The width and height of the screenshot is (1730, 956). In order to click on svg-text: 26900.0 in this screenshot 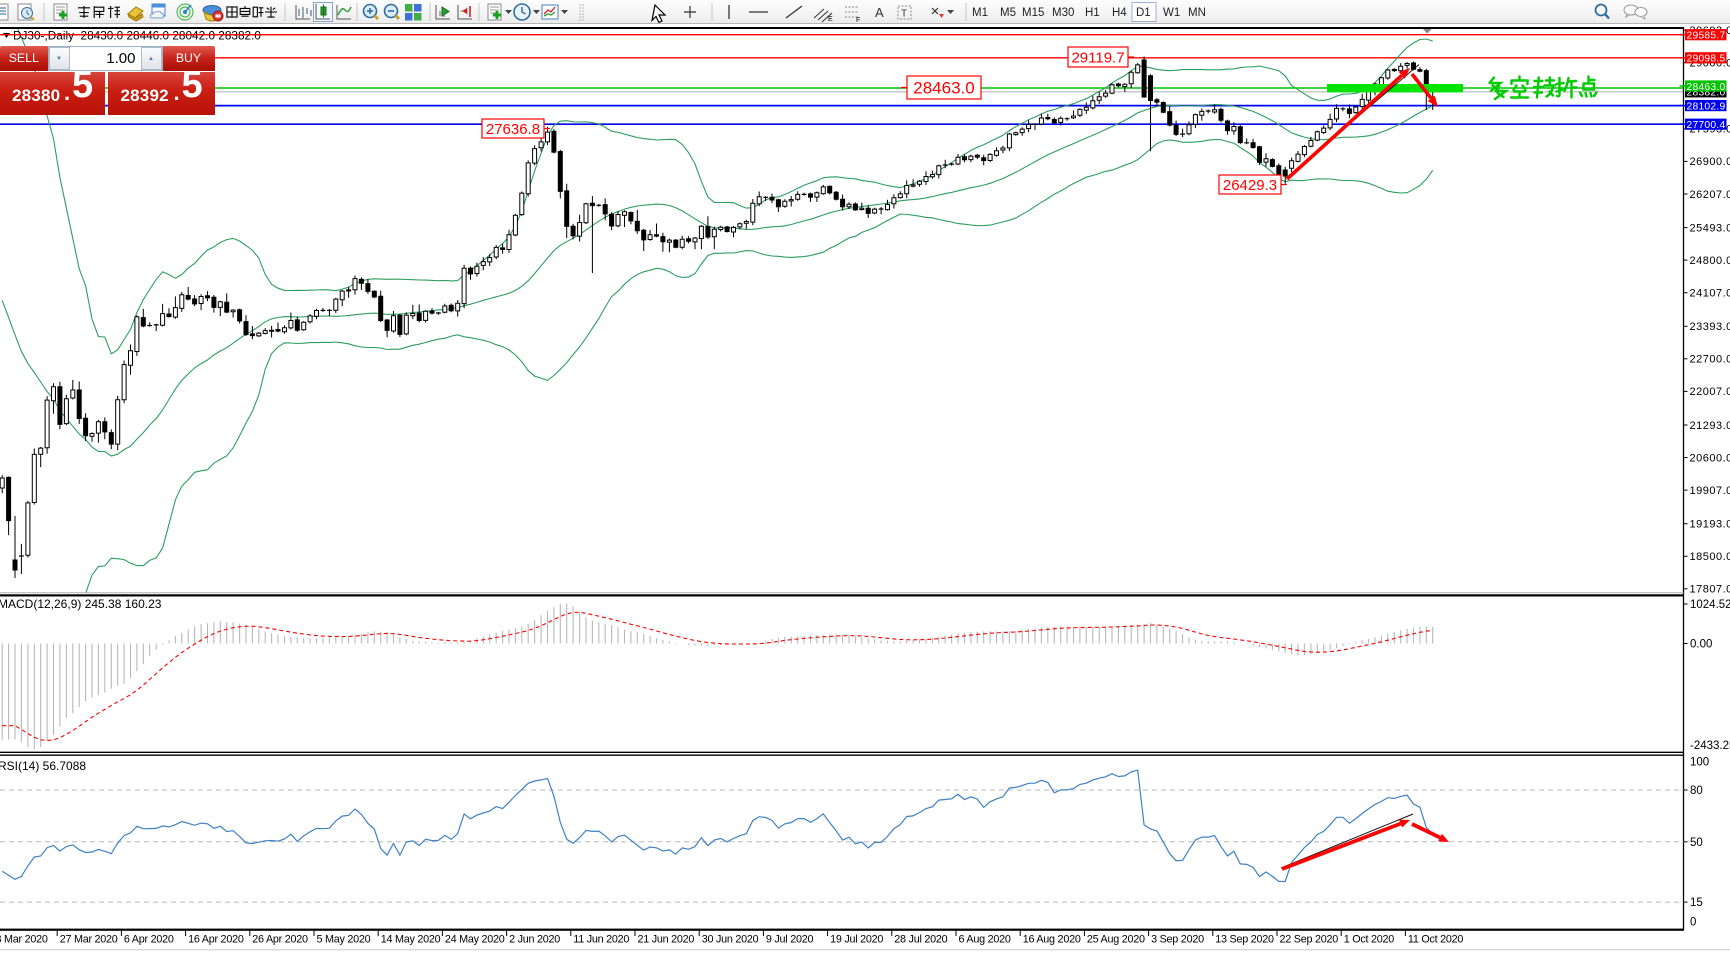, I will do `click(1710, 162)`.